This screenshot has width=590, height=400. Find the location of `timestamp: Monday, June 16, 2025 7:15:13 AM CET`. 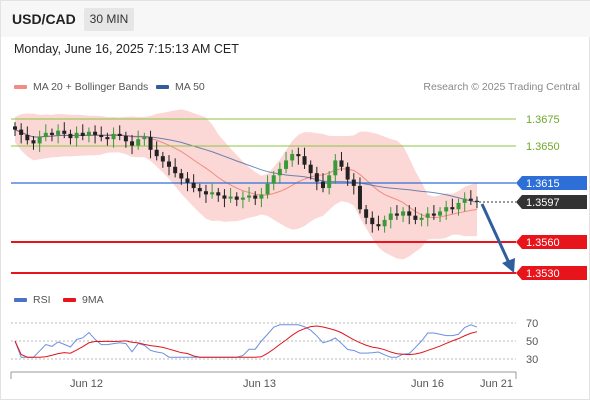

timestamp: Monday, June 16, 2025 7:15:13 AM CET is located at coordinates (126, 49).